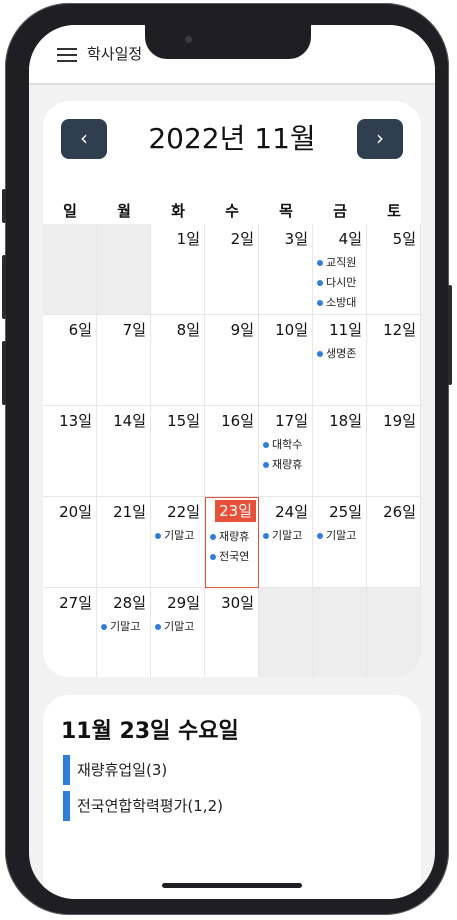  I want to click on calendar-day-cell: 19일, so click(394, 451).